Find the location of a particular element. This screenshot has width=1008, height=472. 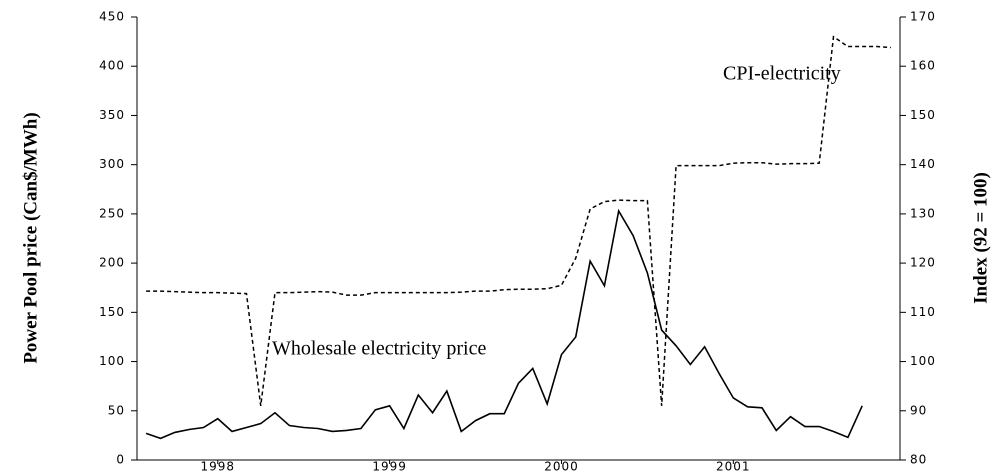

y-tick-label: 100 is located at coordinates (112, 361).